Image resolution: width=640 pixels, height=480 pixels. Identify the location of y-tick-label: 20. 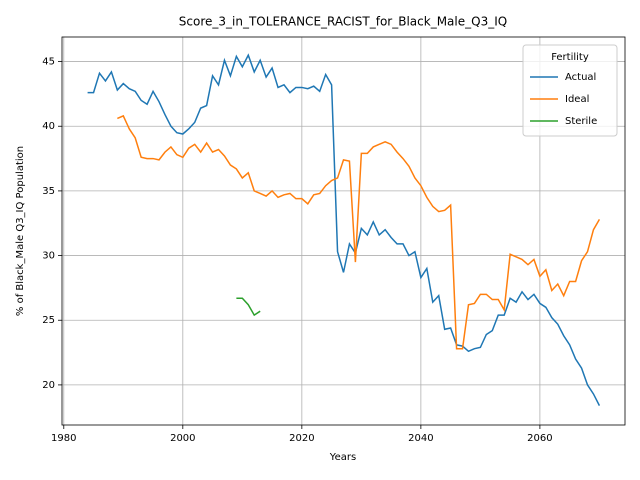
(48, 385).